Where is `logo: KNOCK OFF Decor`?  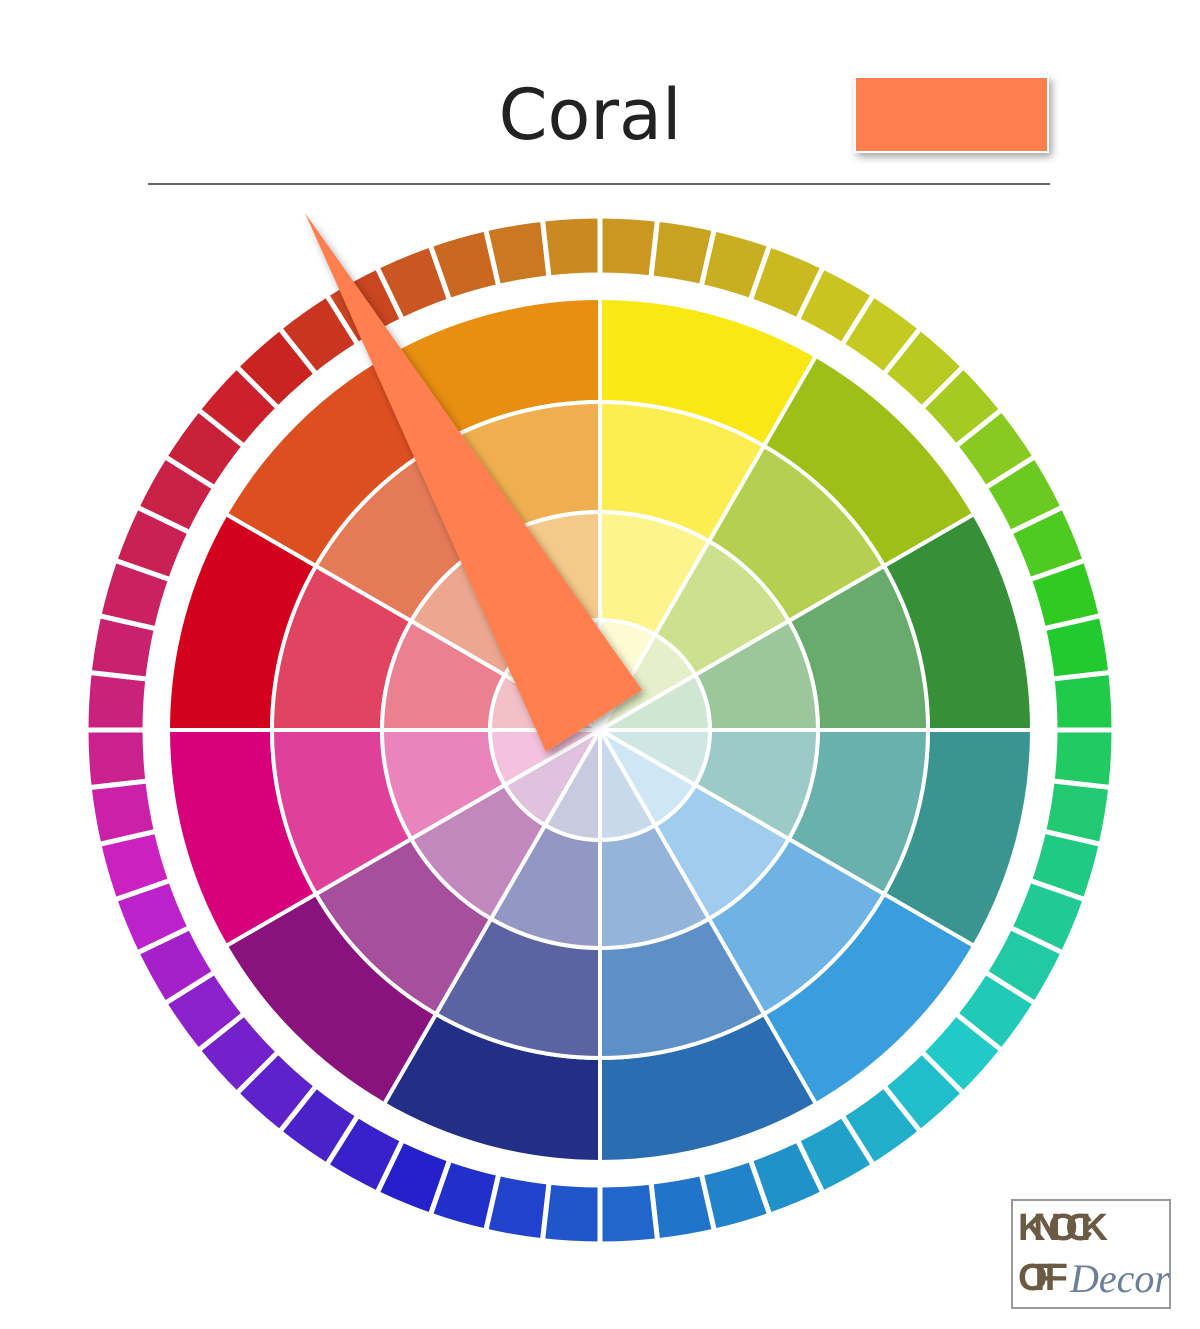 logo: KNOCK OFF Decor is located at coordinates (1091, 1254).